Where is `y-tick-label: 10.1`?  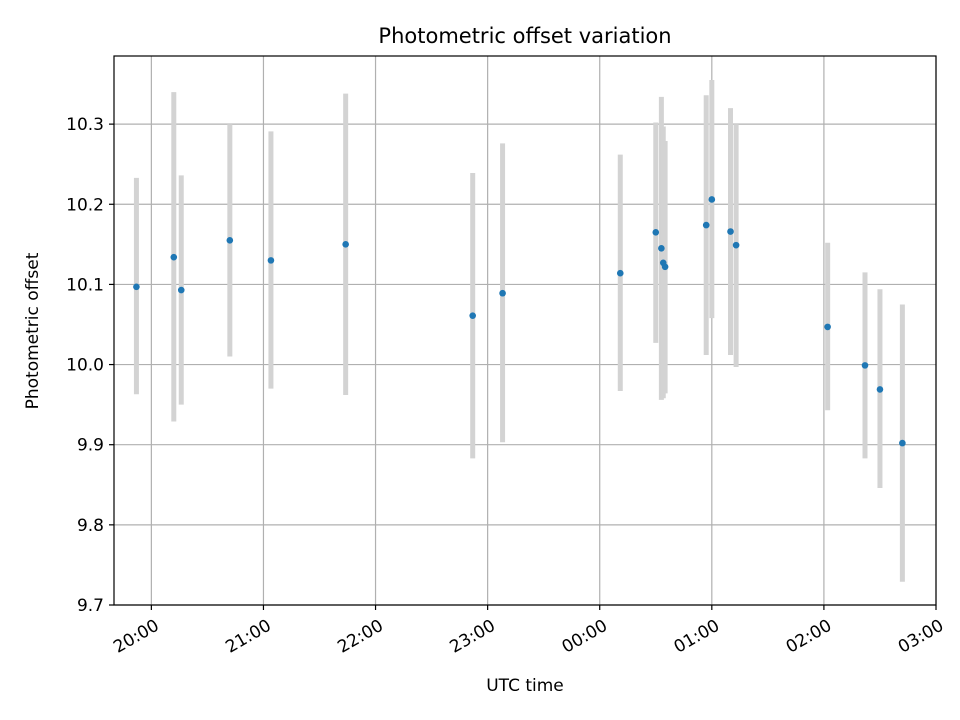
y-tick-label: 10.1 is located at coordinates (85, 285).